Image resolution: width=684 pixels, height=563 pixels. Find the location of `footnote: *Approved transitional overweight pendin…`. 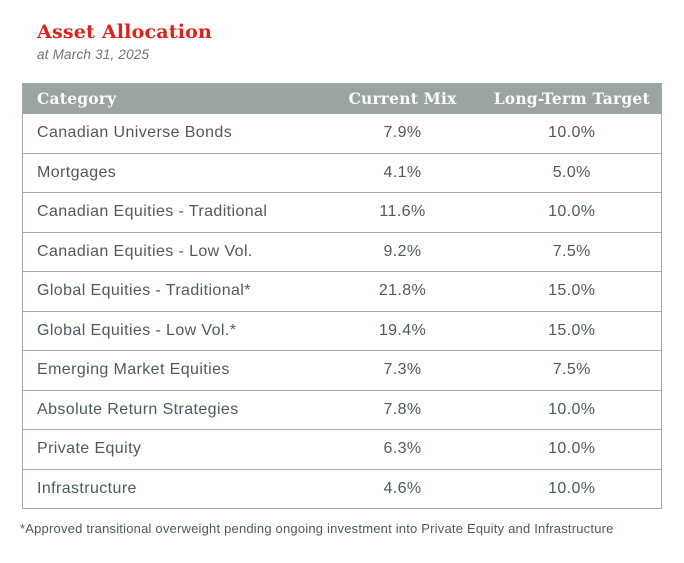

footnote: *Approved transitional overweight pendin… is located at coordinates (317, 528).